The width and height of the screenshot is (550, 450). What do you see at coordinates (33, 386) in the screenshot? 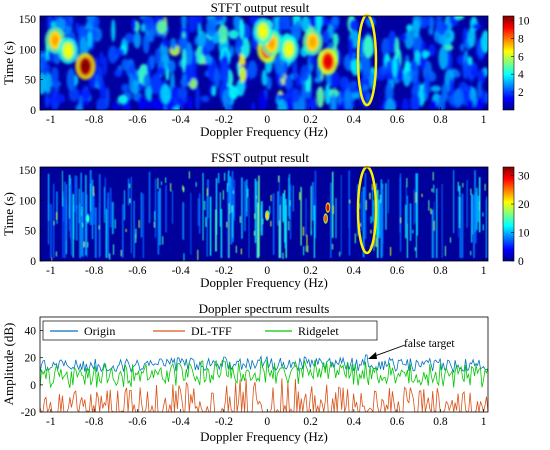
I see `y-tick-label: 0` at bounding box center [33, 386].